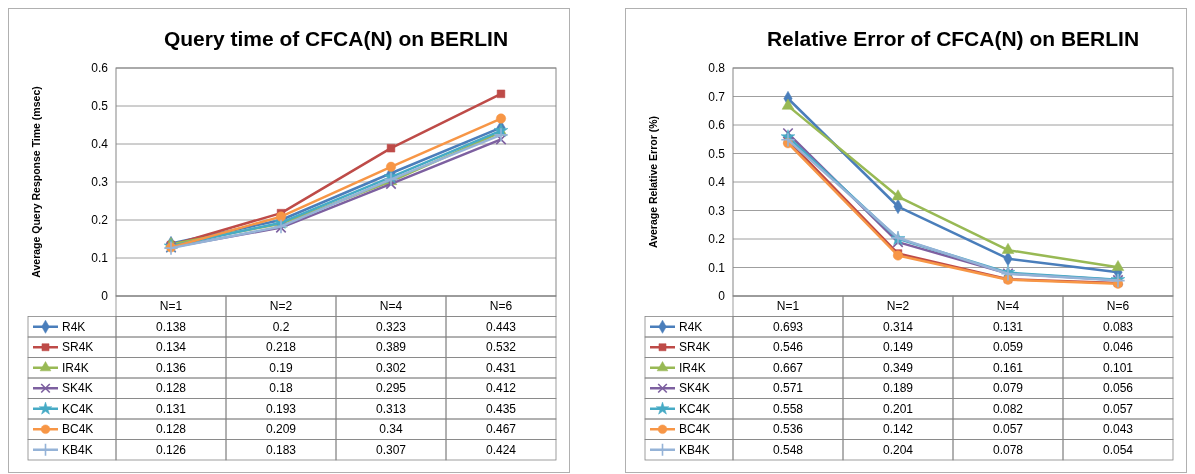  I want to click on y-axis-title: Average Relative Error (%), so click(653, 182).